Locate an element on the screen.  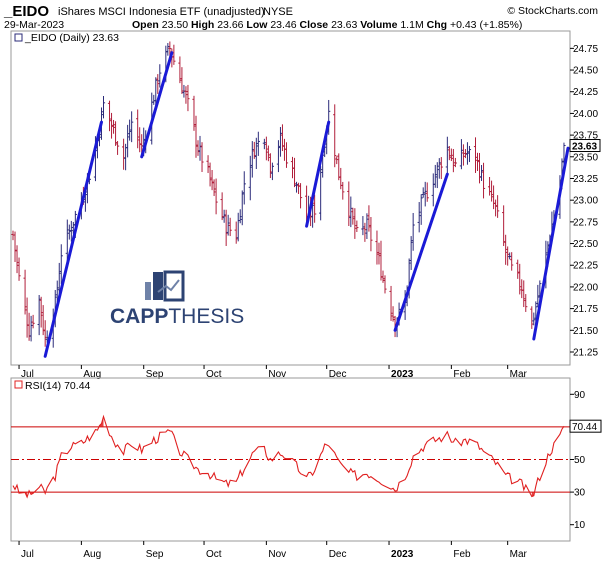
close-label: Close is located at coordinates (314, 25).